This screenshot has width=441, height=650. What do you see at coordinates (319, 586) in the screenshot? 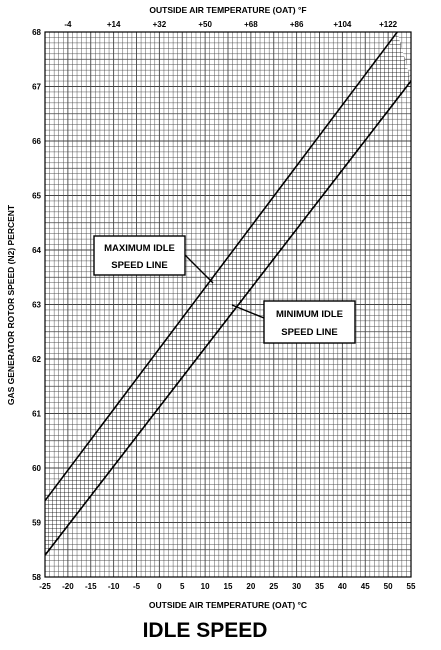
I see `x-tick-label: 35` at bounding box center [319, 586].